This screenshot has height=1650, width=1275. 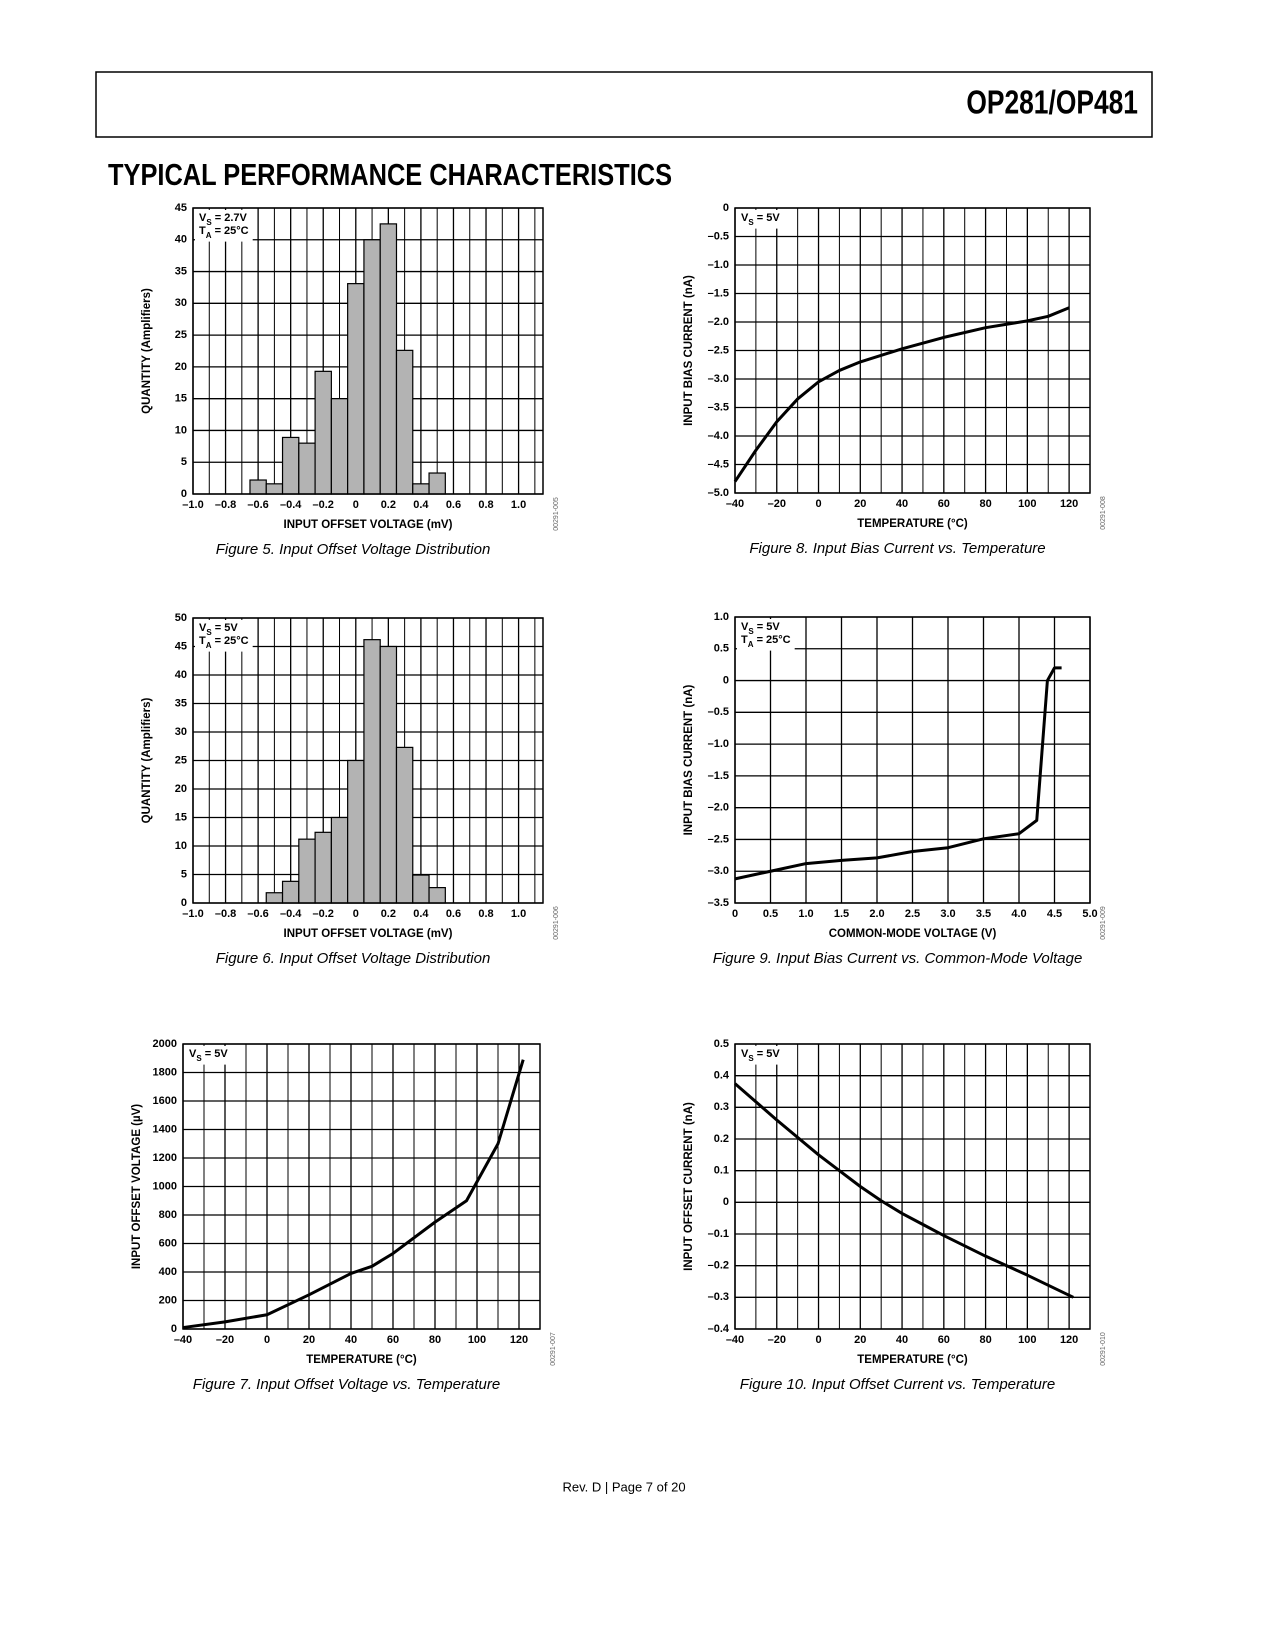 I want to click on data-line, so click(x=353, y=1194).